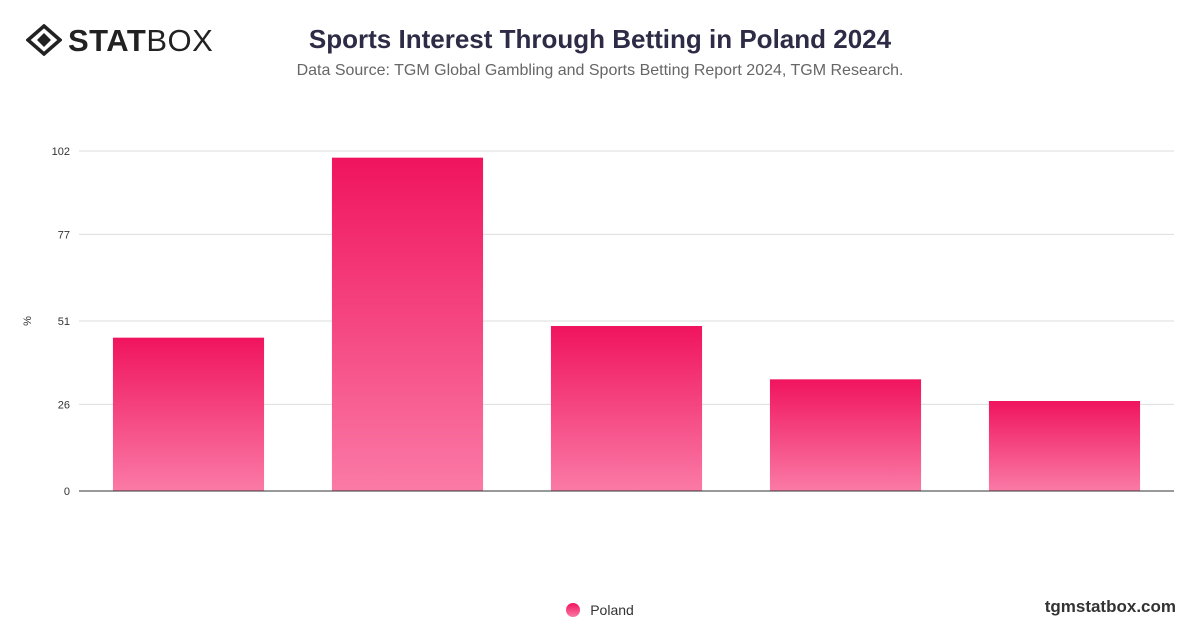  Describe the element at coordinates (107, 40) in the screenshot. I see `logo-wordmark-bold: STAT` at that location.